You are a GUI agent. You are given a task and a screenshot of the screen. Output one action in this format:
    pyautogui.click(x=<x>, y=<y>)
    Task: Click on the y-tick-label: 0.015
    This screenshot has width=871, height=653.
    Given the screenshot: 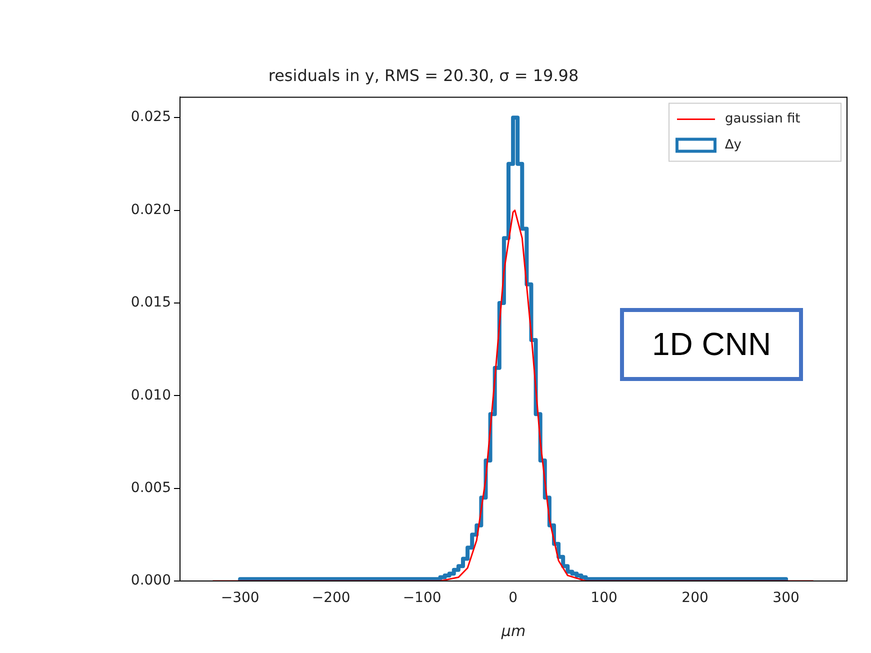 What is the action you would take?
    pyautogui.click(x=150, y=302)
    